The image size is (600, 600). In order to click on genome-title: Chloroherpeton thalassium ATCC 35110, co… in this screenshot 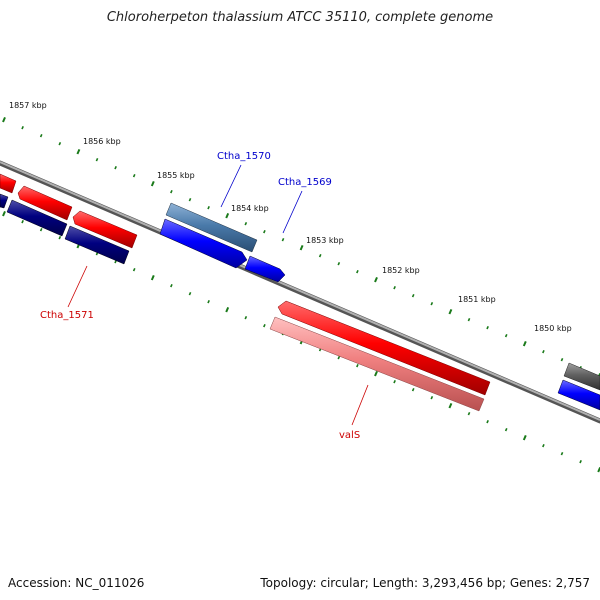, I will do `click(300, 17)`.